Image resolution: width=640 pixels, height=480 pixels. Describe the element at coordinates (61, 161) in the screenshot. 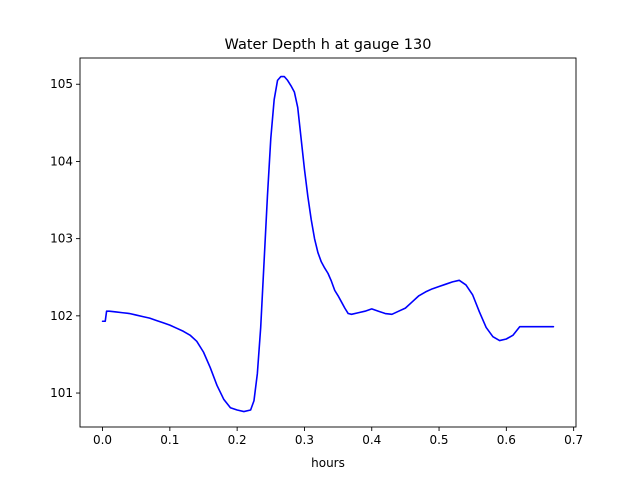

I see `y-tick-label: 104` at that location.